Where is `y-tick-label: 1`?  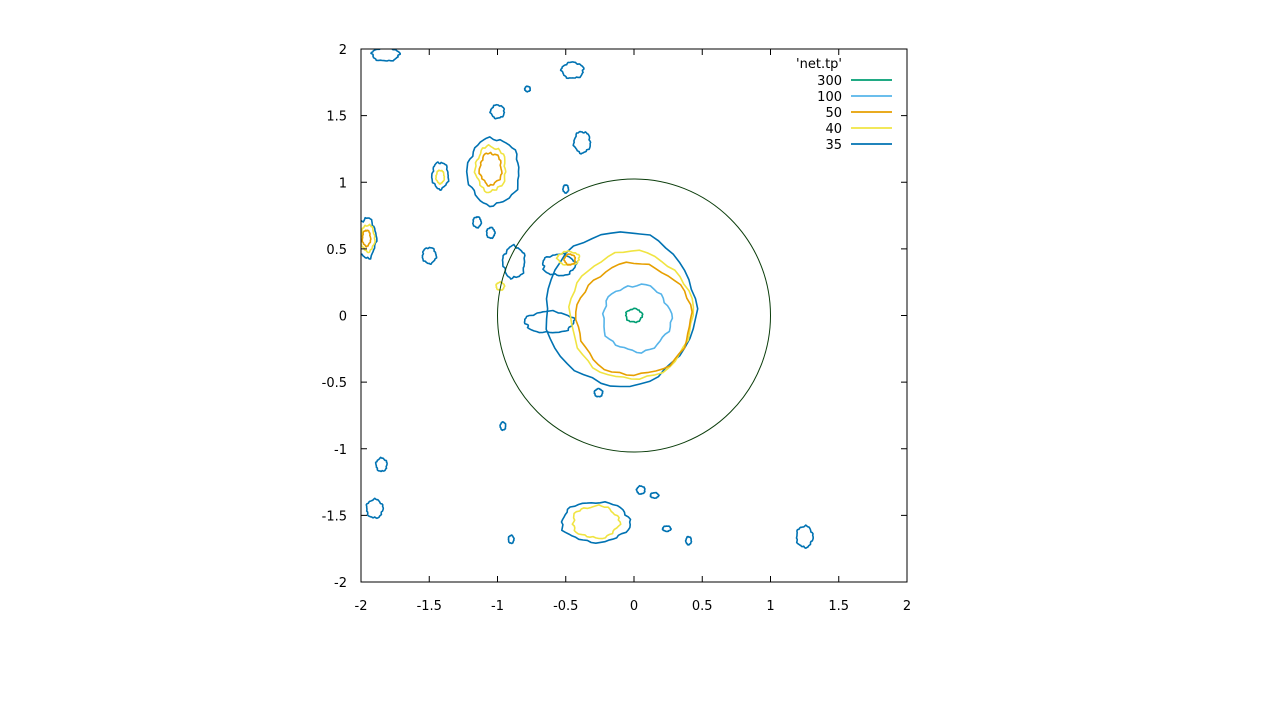
y-tick-label: 1 is located at coordinates (343, 183).